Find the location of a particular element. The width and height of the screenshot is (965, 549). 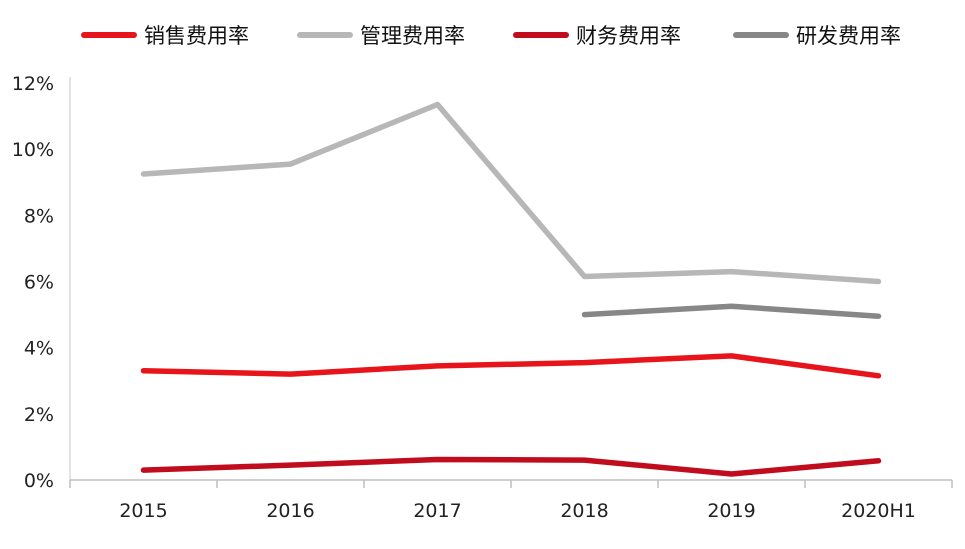

y-tick-label: 0% is located at coordinates (39, 481).